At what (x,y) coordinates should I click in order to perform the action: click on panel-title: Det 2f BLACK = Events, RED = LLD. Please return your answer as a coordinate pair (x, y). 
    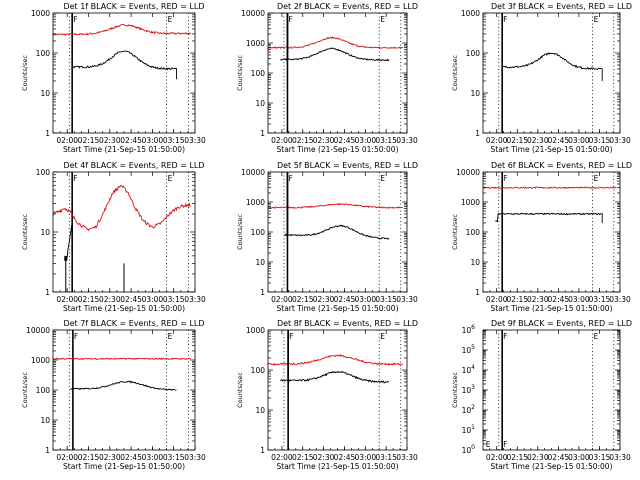
    Looking at the image, I should click on (347, 6).